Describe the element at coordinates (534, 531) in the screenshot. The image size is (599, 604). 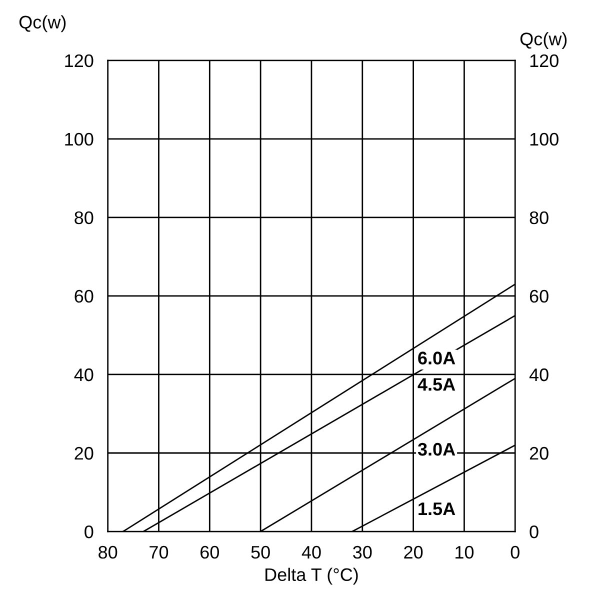
I see `y2-tick-label: 0` at that location.